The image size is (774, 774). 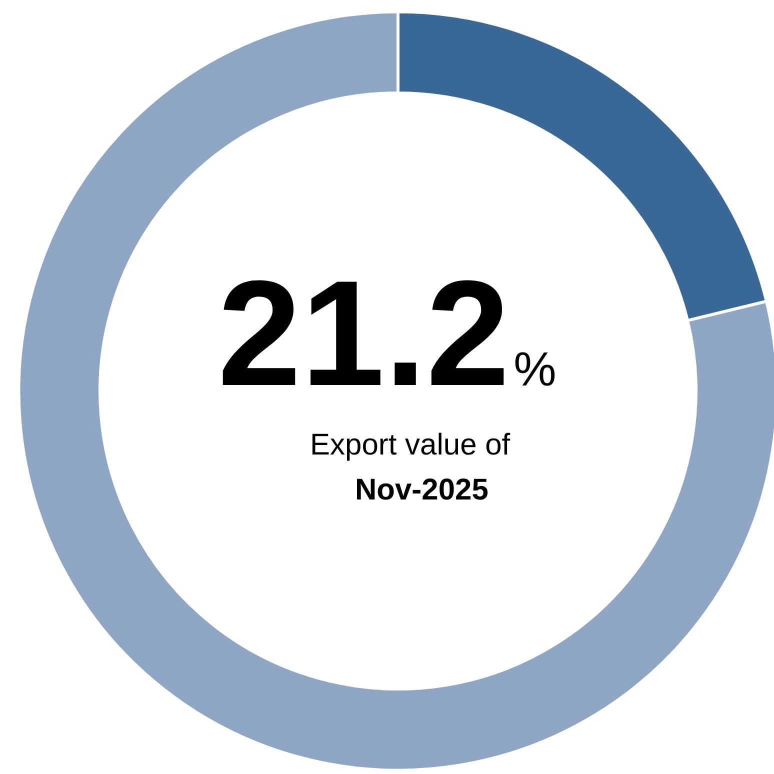 I want to click on text: 21.2%, so click(x=387, y=333).